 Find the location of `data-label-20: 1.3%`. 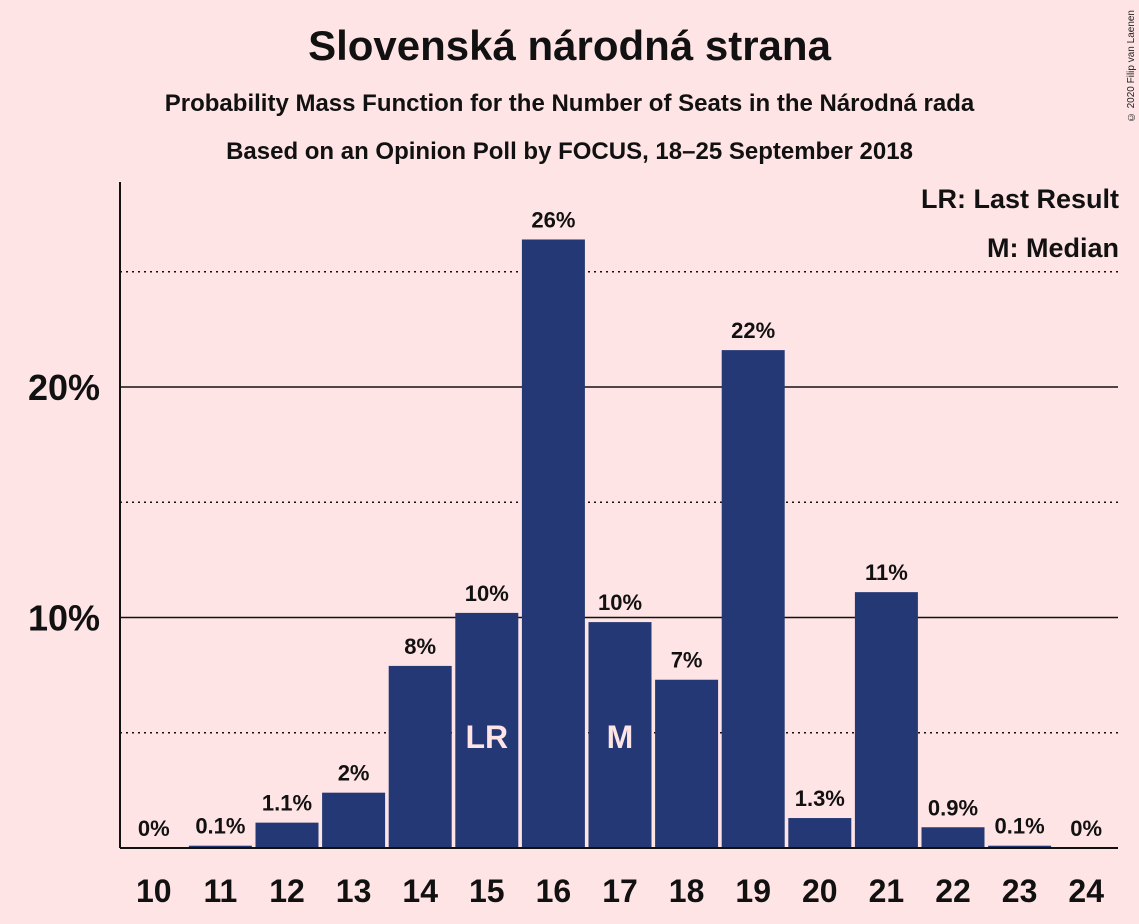

data-label-20: 1.3% is located at coordinates (820, 798).